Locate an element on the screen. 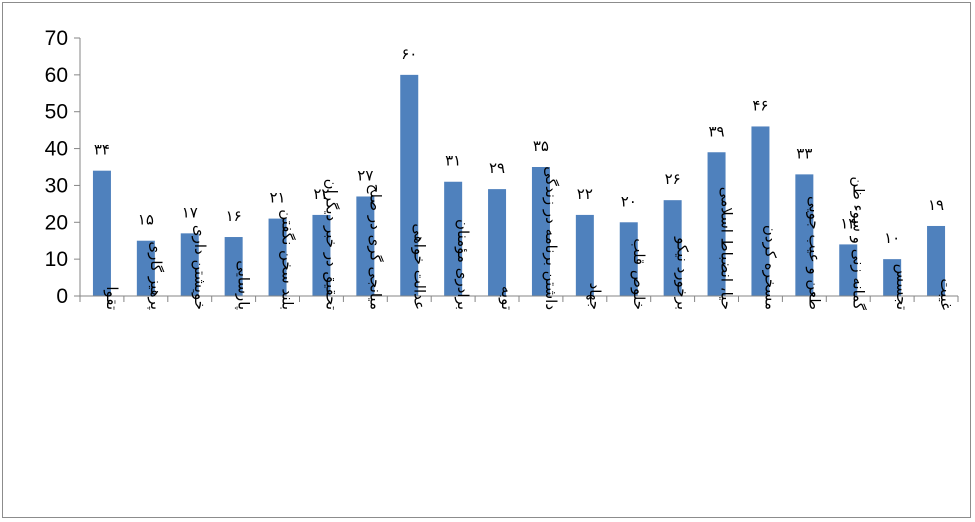 This screenshot has height=522, width=975. data-label: ۲۰ is located at coordinates (629, 201).